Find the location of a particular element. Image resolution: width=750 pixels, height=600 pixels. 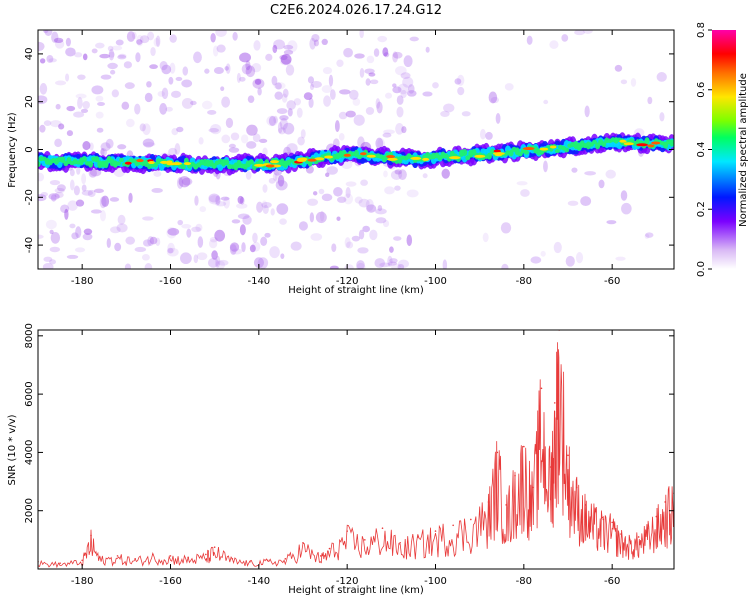

y-tick-label: 2000 is located at coordinates (29, 510).